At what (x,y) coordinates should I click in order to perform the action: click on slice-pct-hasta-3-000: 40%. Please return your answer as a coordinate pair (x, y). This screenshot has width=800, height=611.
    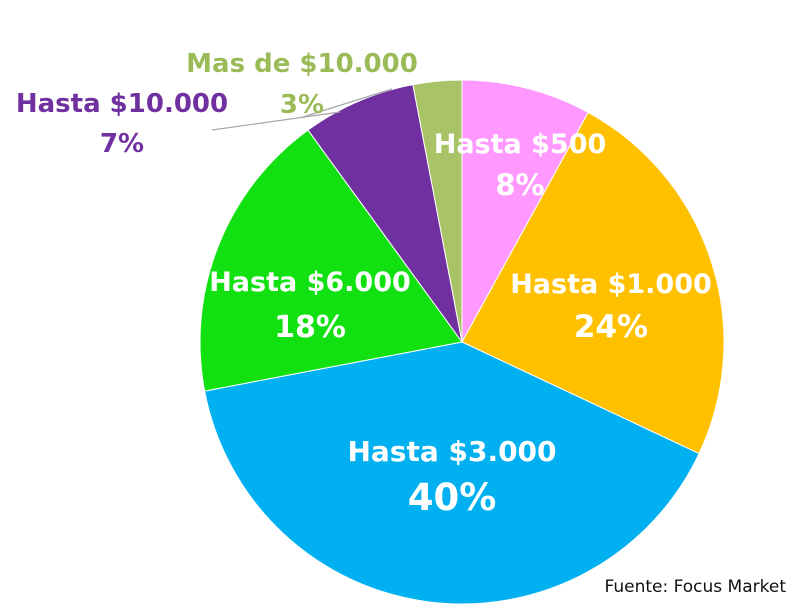
    Looking at the image, I should click on (452, 497).